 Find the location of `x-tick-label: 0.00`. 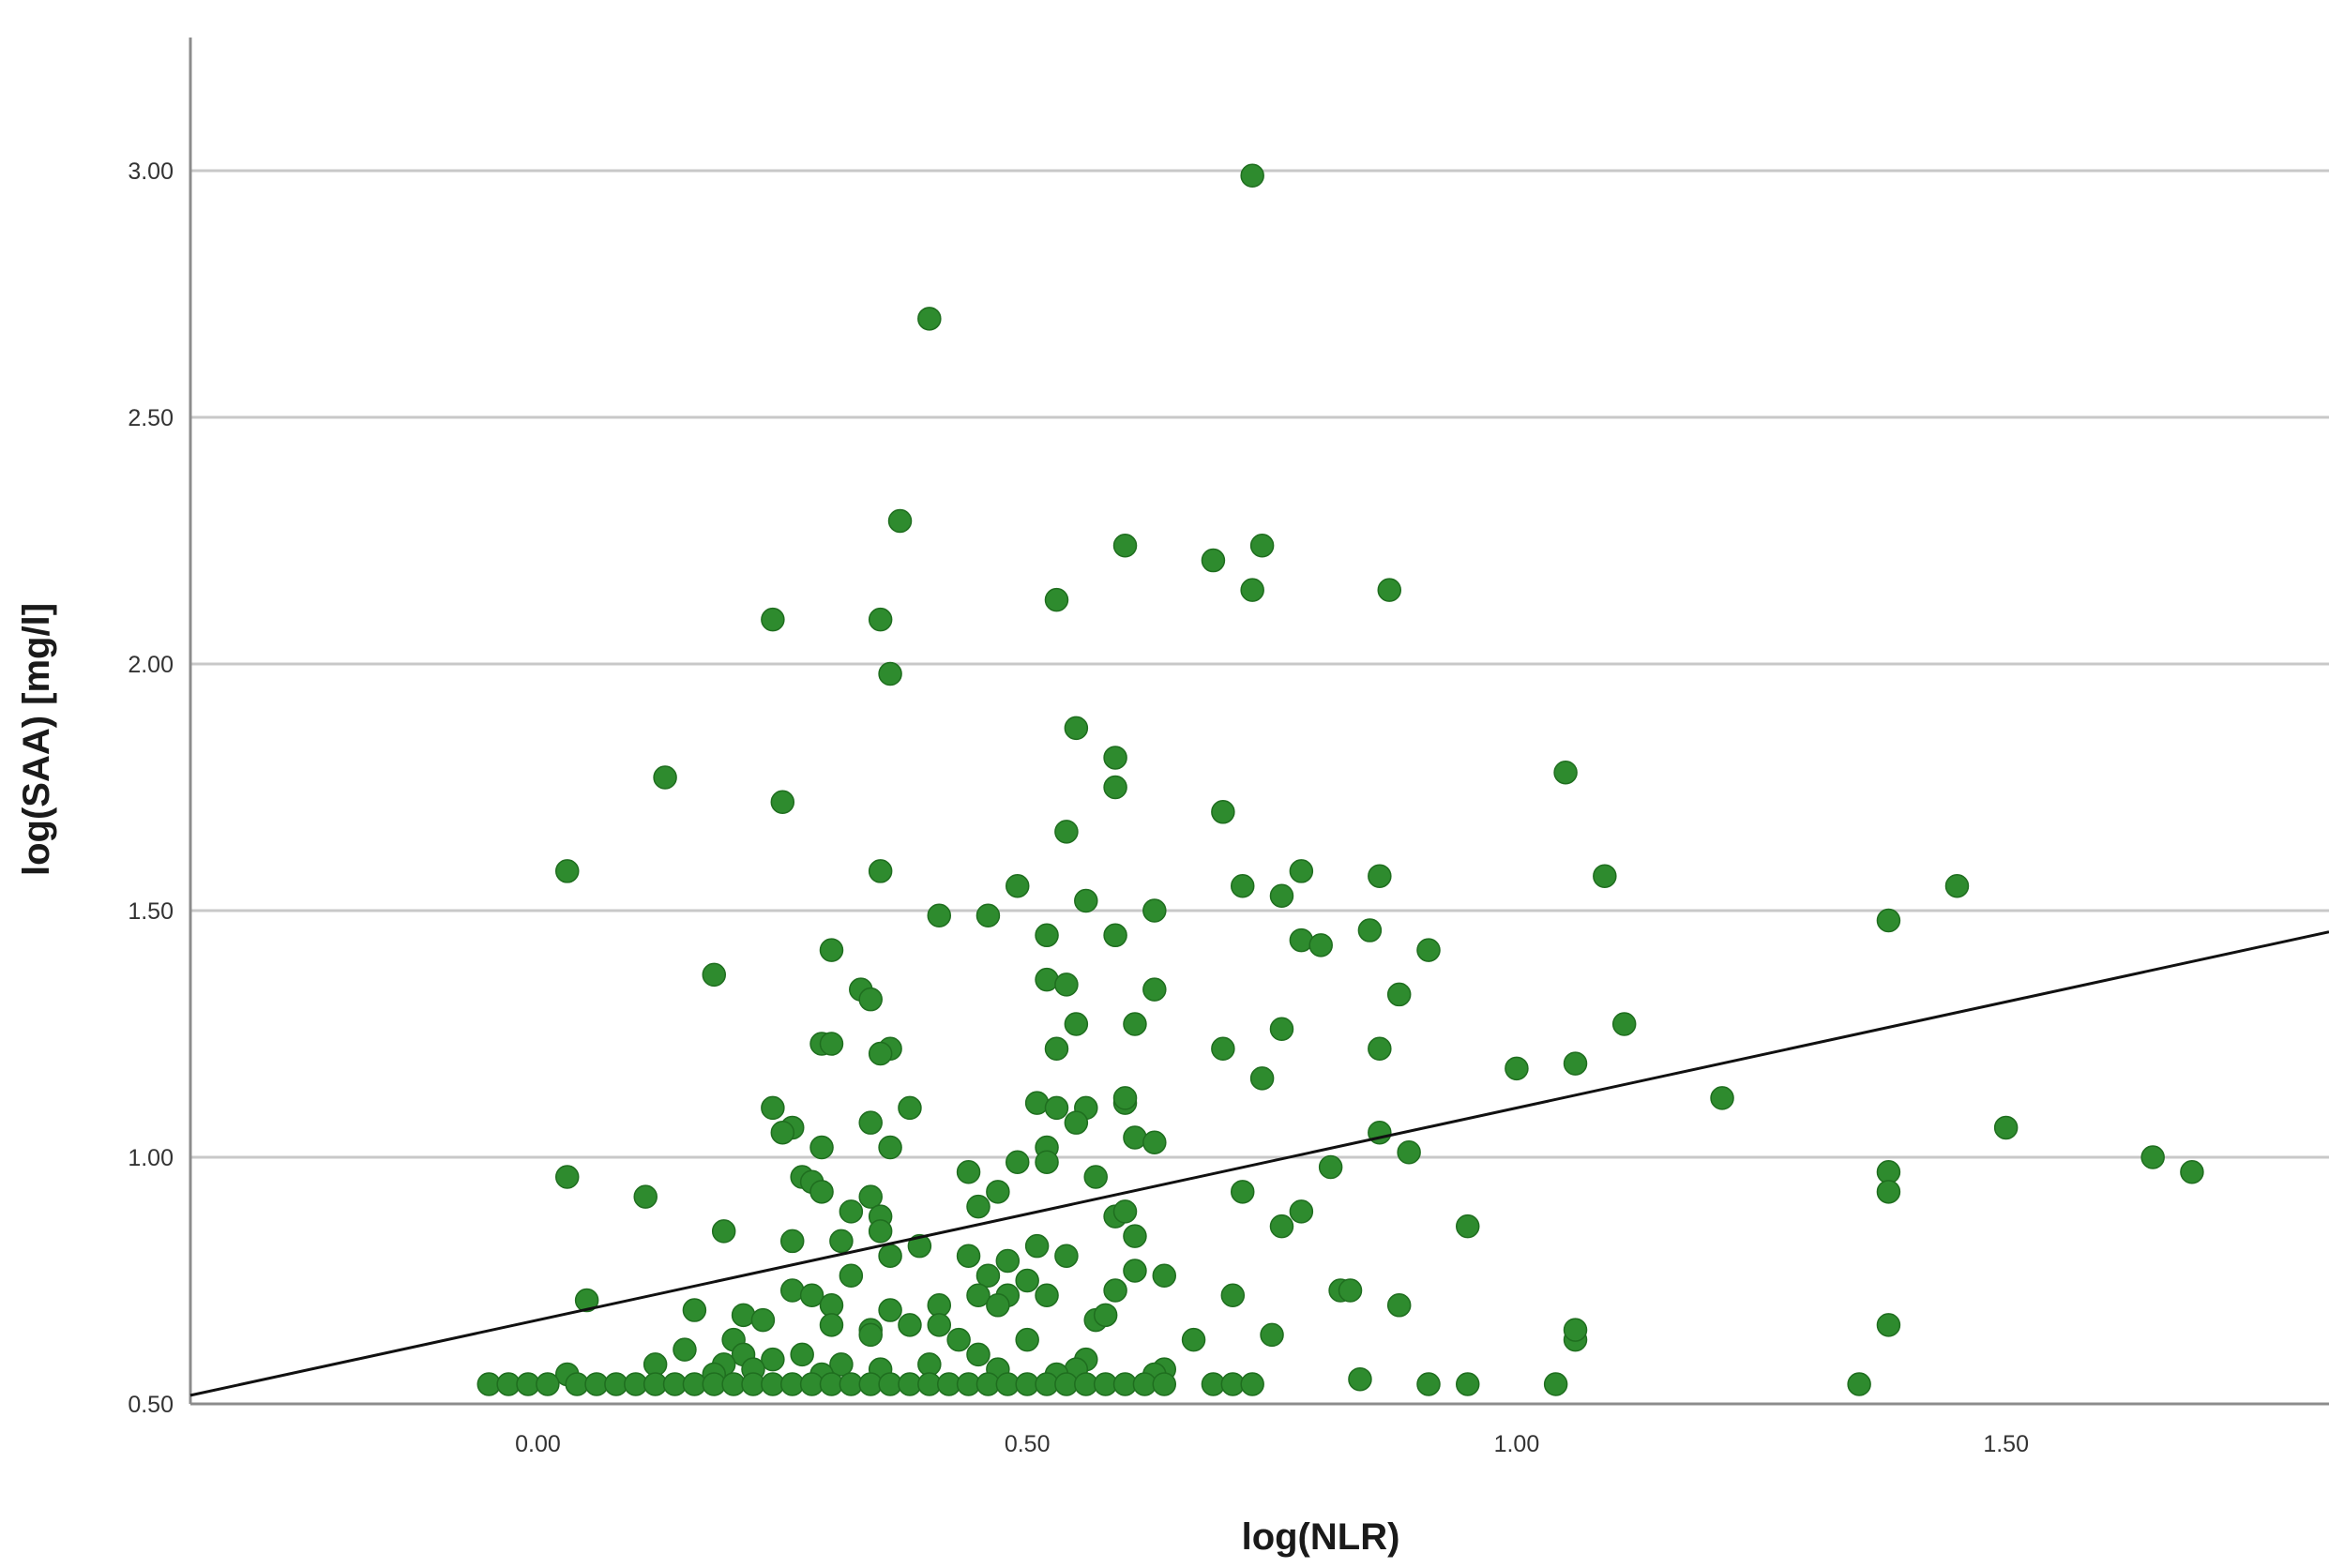

x-tick-label: 0.00 is located at coordinates (538, 1444).